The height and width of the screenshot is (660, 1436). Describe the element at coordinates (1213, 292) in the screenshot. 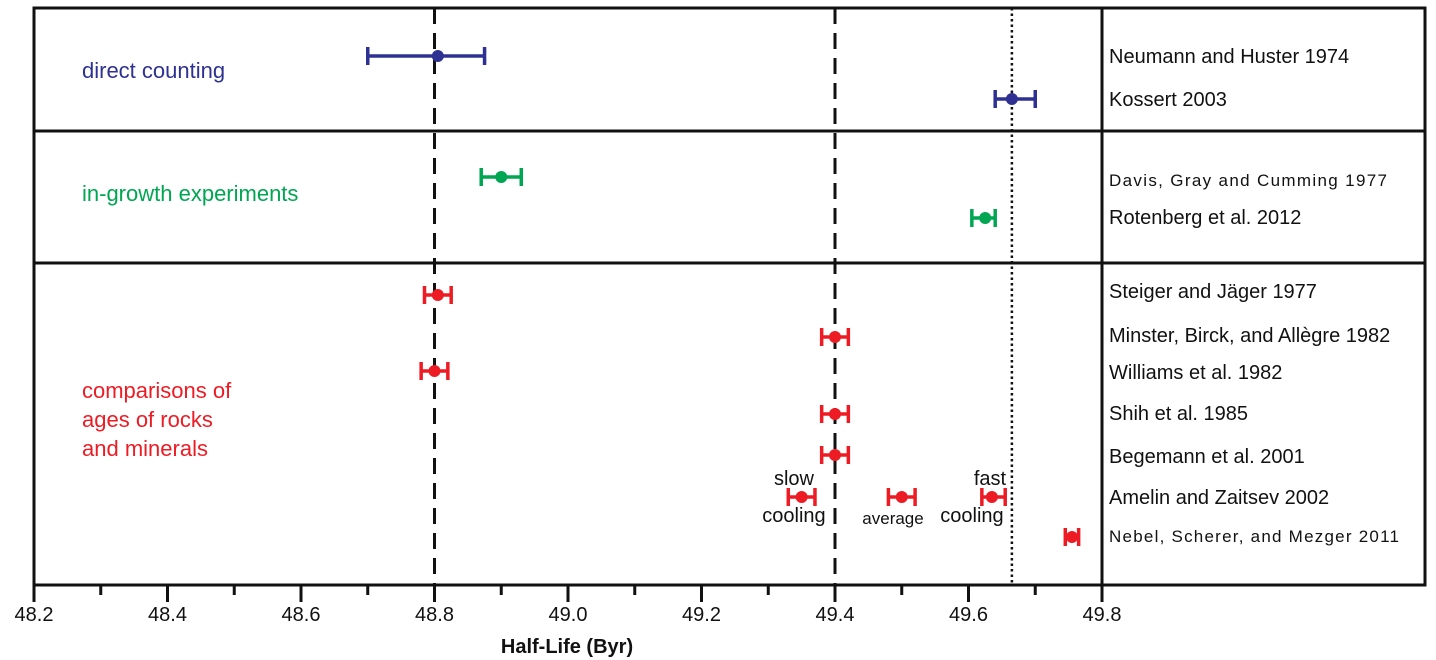

I see `reference-label: Steiger and Jäger 1977` at that location.